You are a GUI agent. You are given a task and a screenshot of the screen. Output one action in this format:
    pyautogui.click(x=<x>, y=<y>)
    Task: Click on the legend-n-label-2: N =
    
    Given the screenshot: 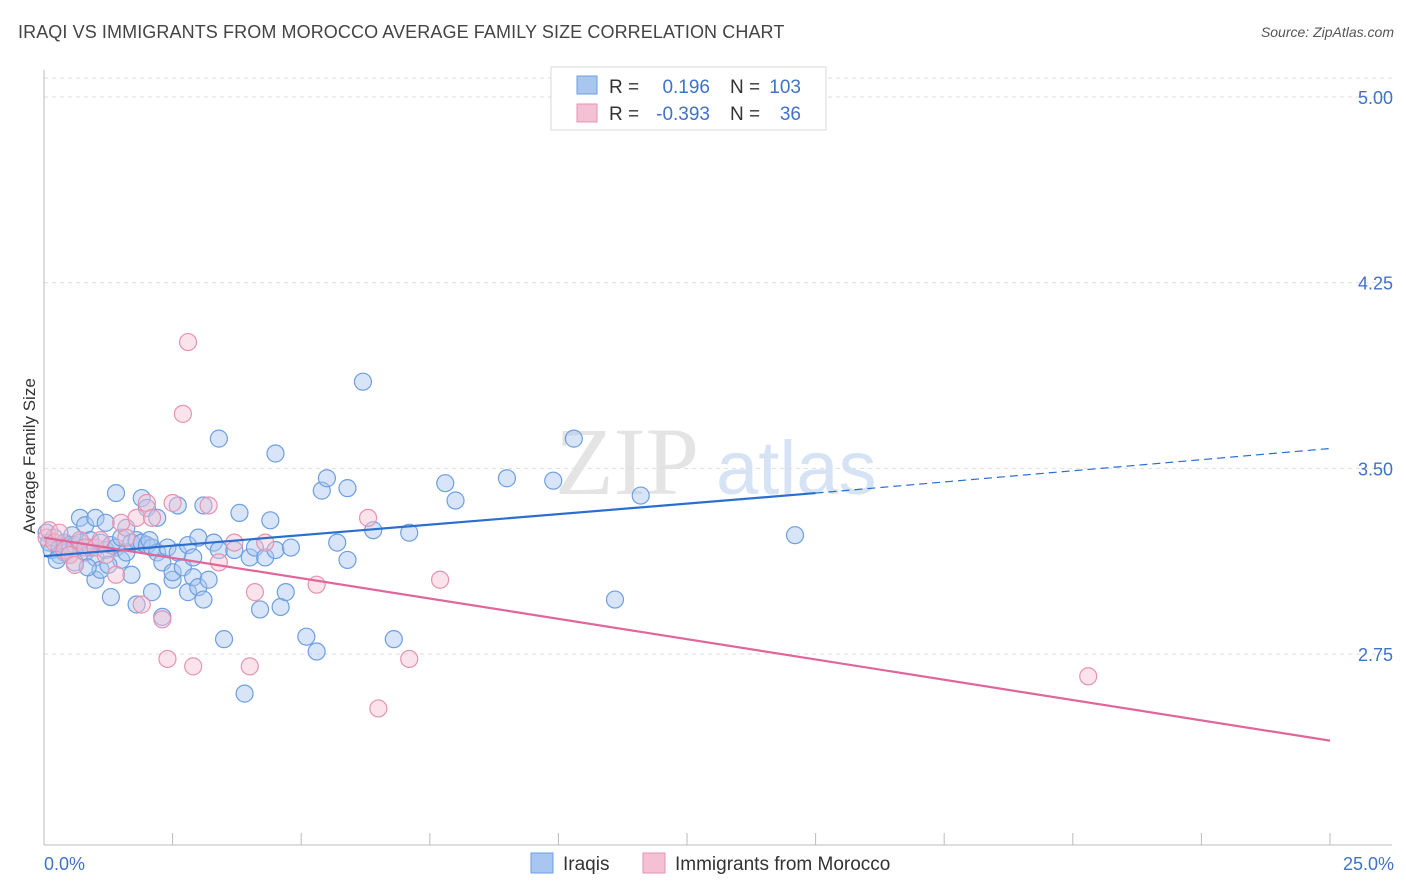 What is the action you would take?
    pyautogui.click(x=745, y=114)
    